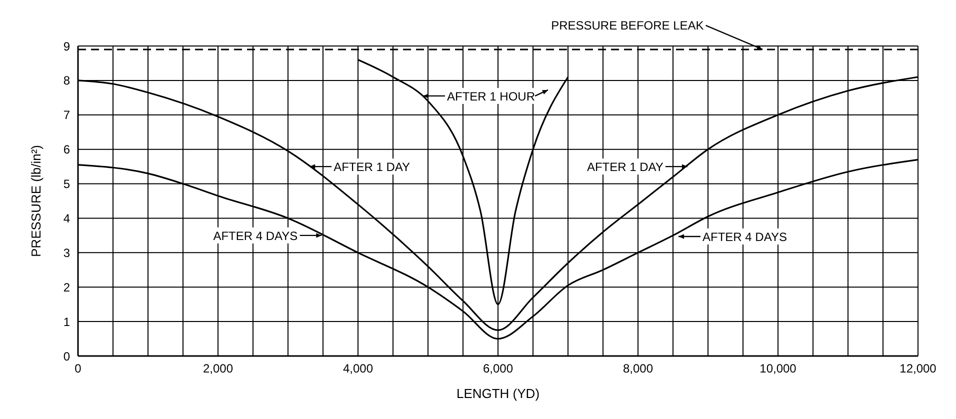 Image resolution: width=956 pixels, height=419 pixels. I want to click on annotation: AFTER 1 HOUR, so click(491, 96).